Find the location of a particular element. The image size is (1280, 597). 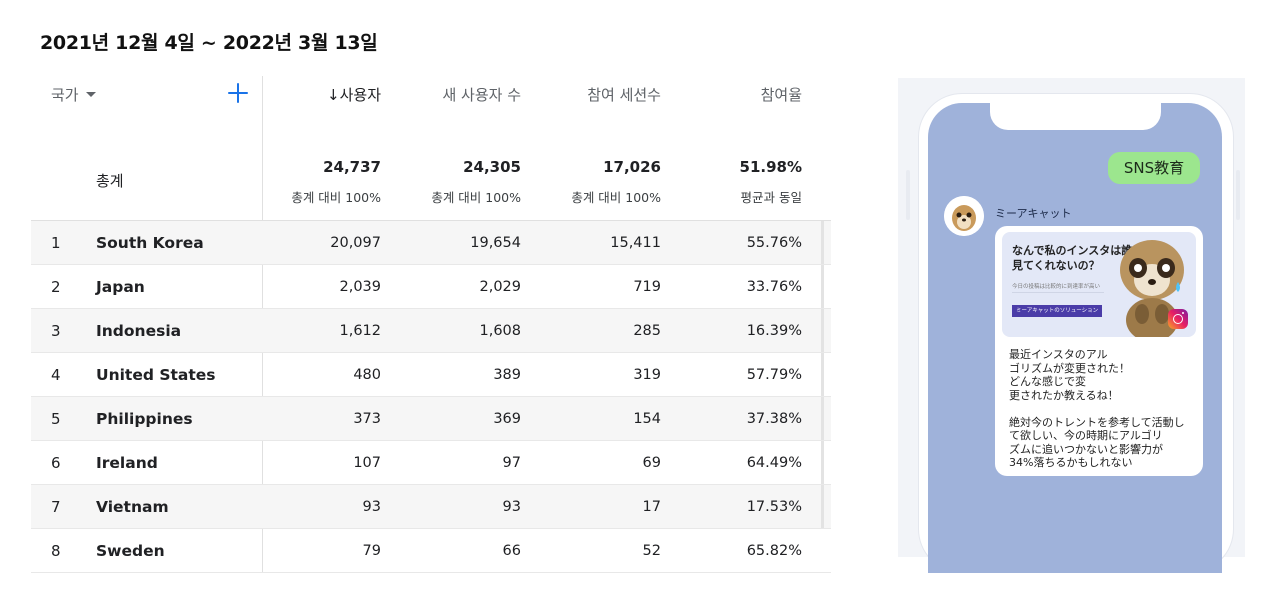

row-new-users: 93 is located at coordinates (511, 507).